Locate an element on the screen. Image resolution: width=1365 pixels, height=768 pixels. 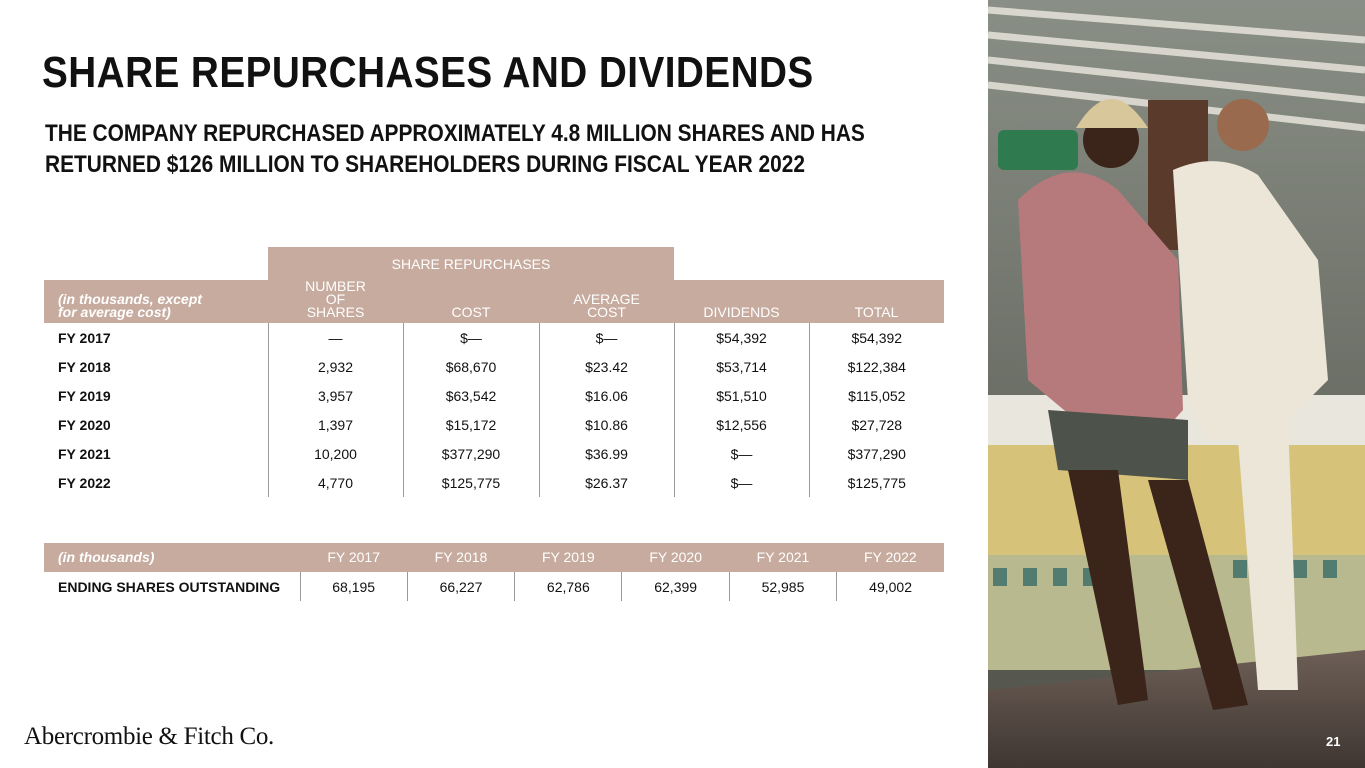
title: SHARE REPURCHASES AND DIVIDENDS is located at coordinates (428, 72).